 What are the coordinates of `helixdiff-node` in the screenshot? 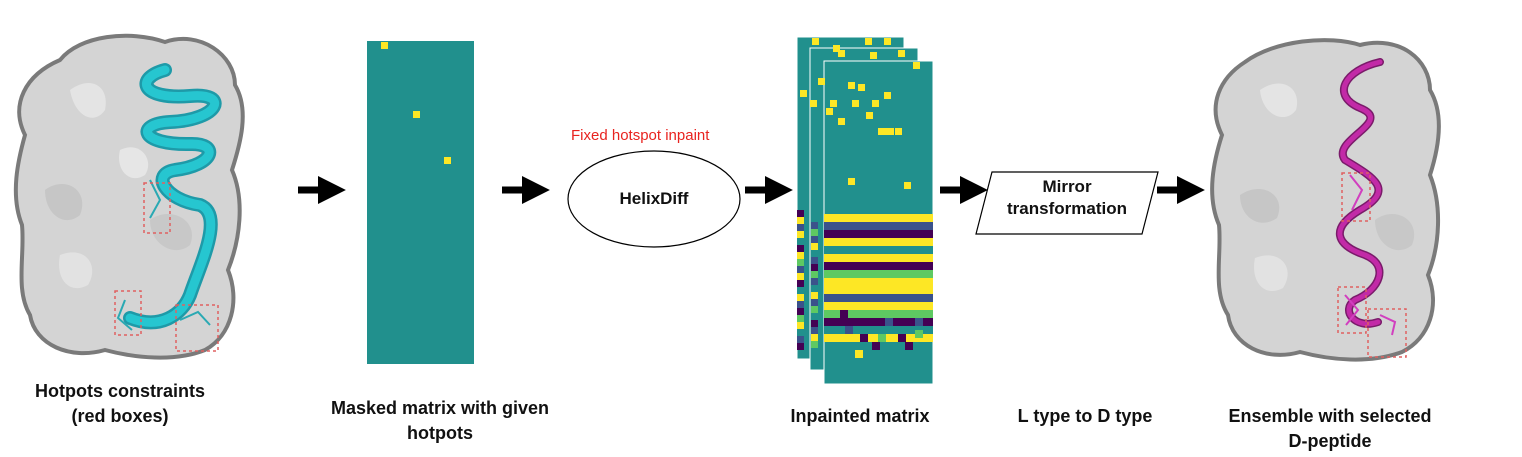 It's located at (654, 199).